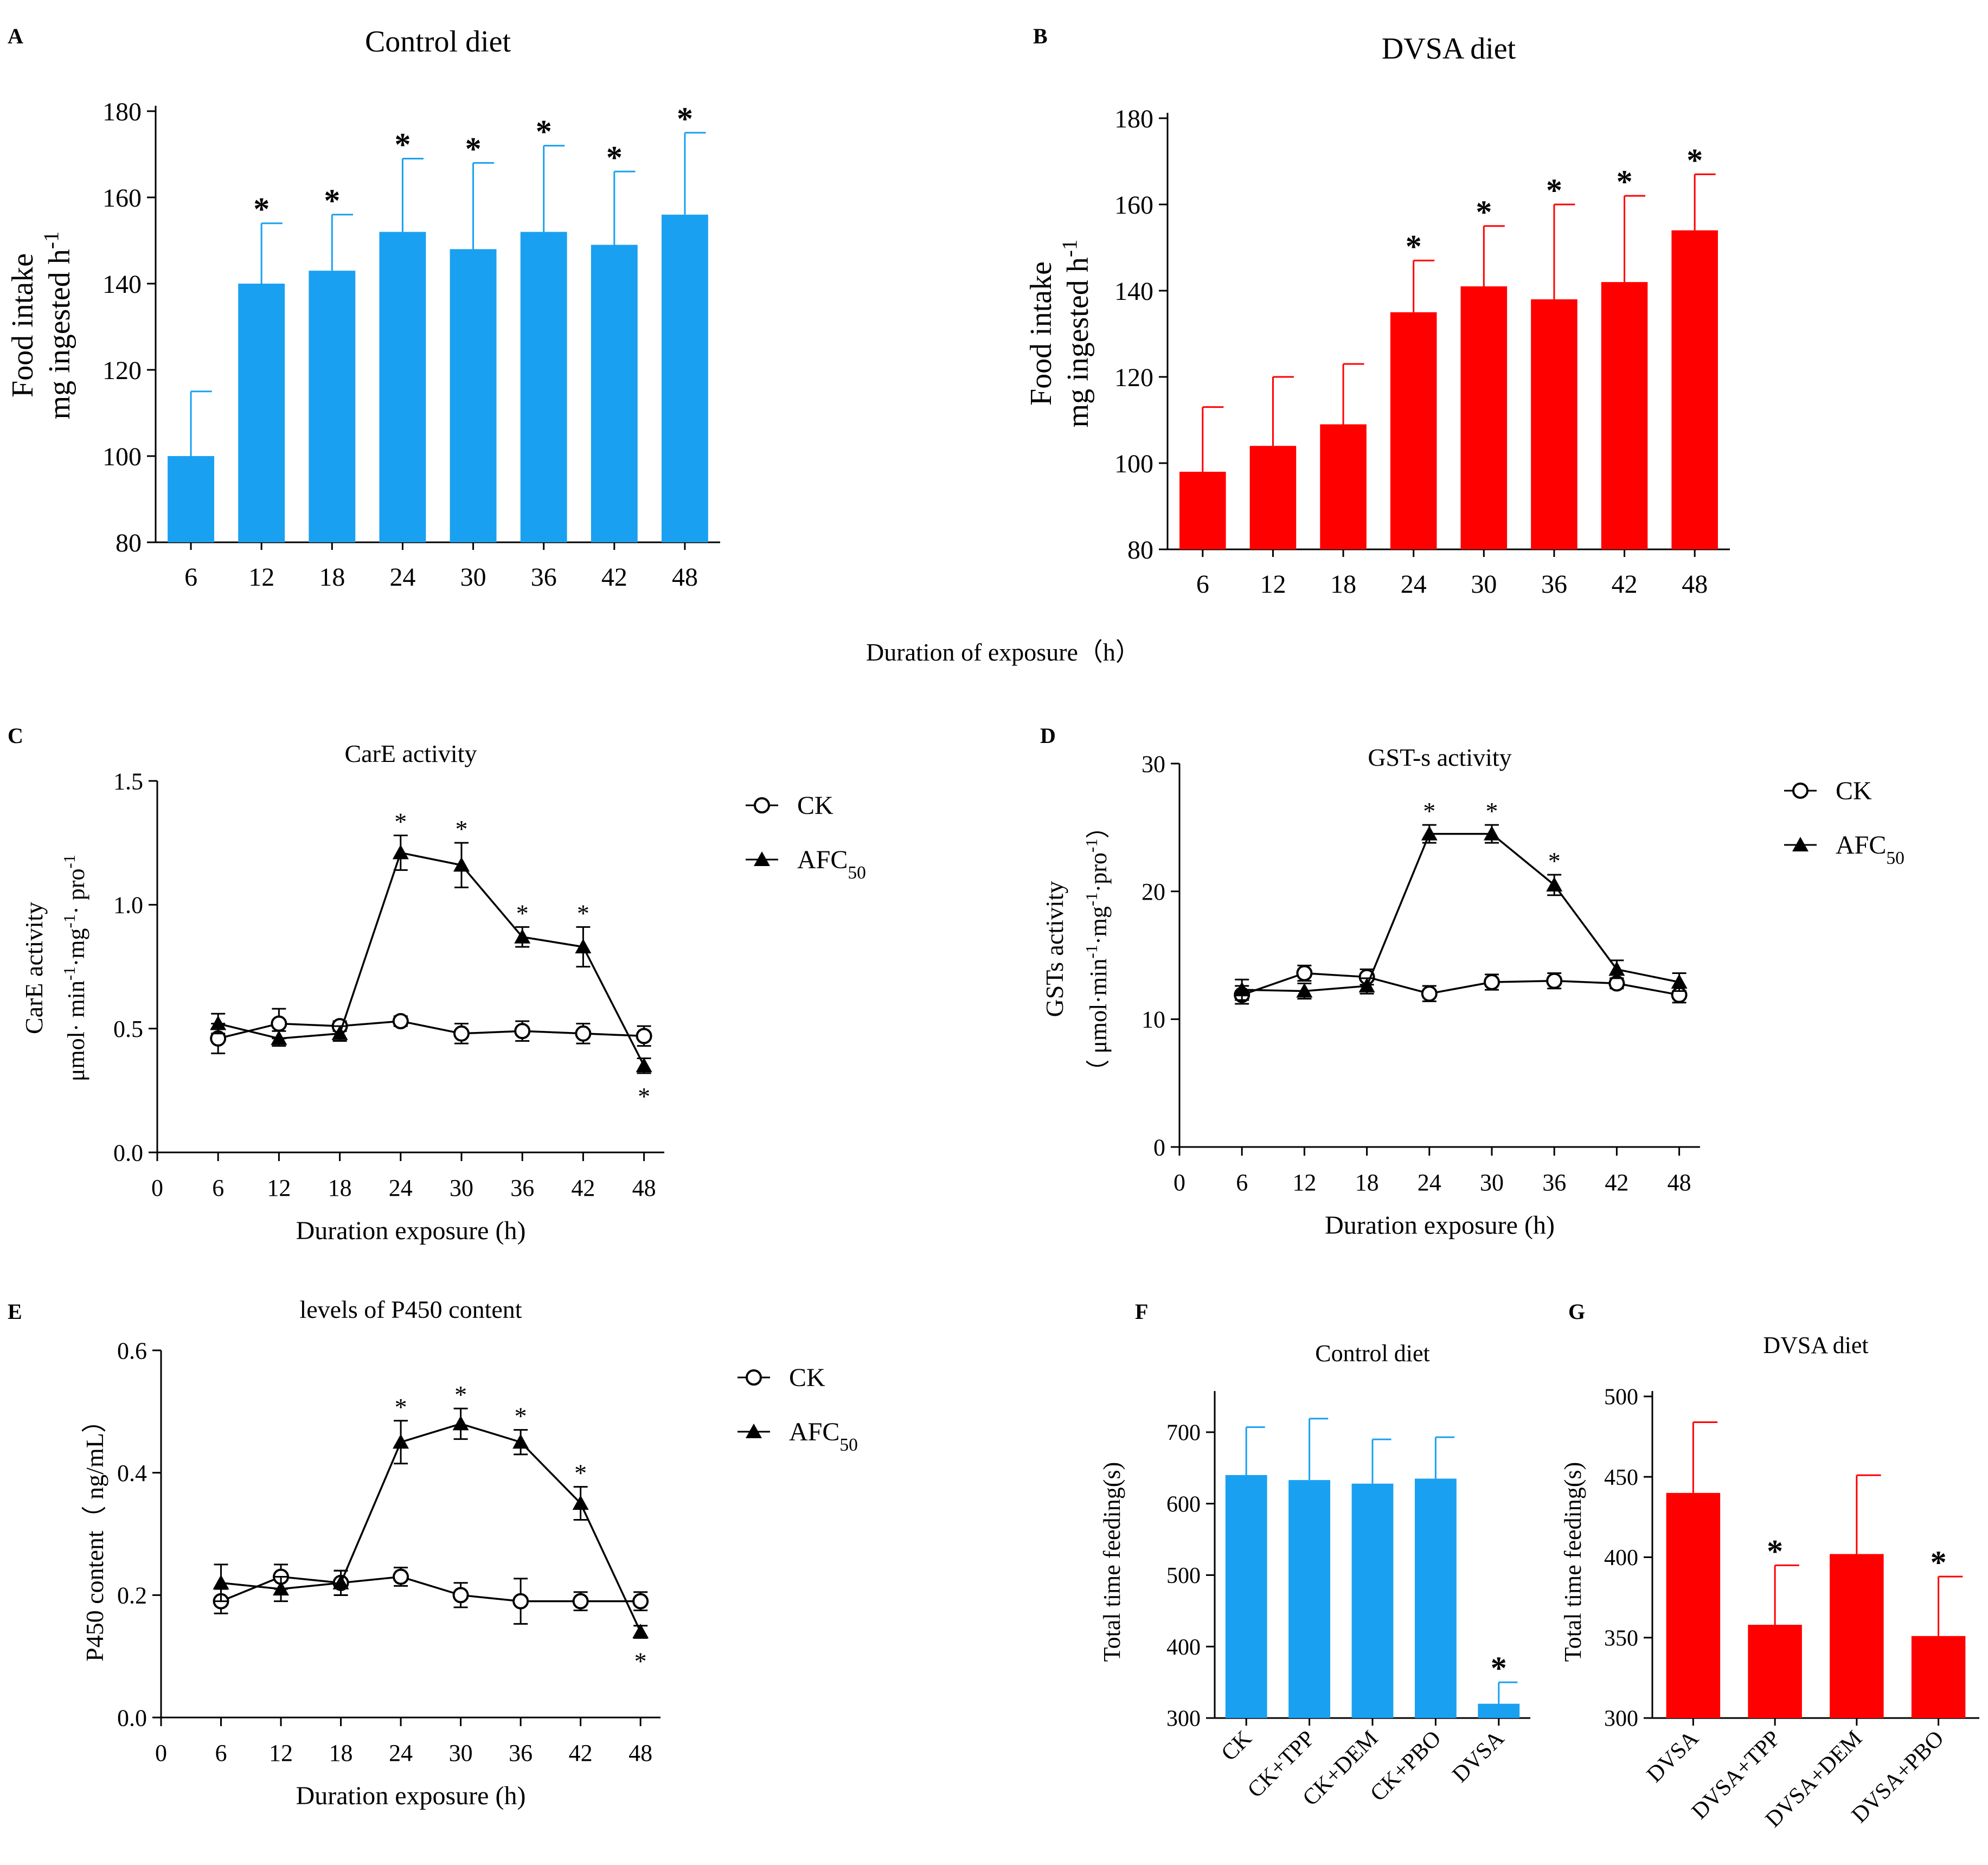  I want to click on x-tick-label: 0, so click(157, 1188).